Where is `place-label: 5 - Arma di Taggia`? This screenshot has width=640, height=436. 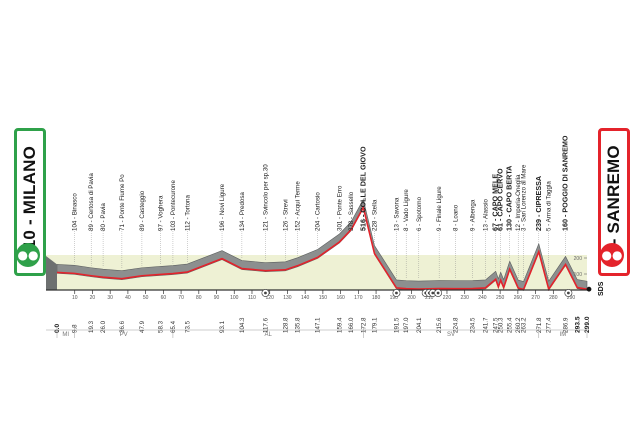 place-label: 5 - Arma di Taggia is located at coordinates (549, 206).